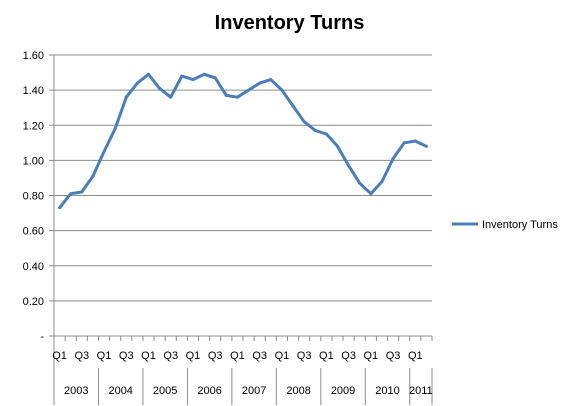 The image size is (579, 406). I want to click on year-label: 2006, so click(209, 391).